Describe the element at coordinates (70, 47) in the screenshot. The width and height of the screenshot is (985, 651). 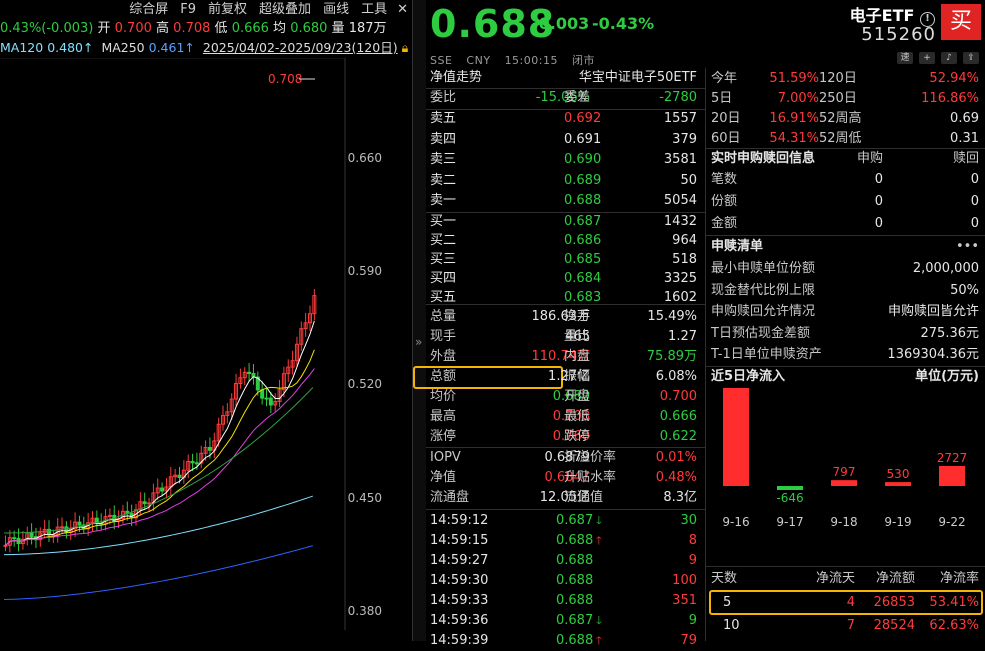
I see `ma120-value: 0.480↑` at that location.